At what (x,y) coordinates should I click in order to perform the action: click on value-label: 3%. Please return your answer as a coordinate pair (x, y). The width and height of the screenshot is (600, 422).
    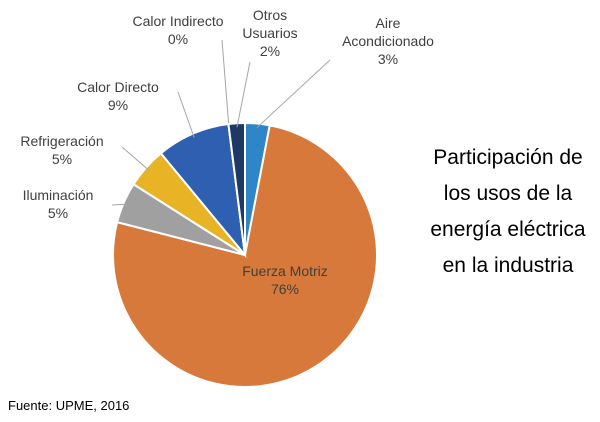
    Looking at the image, I should click on (388, 59).